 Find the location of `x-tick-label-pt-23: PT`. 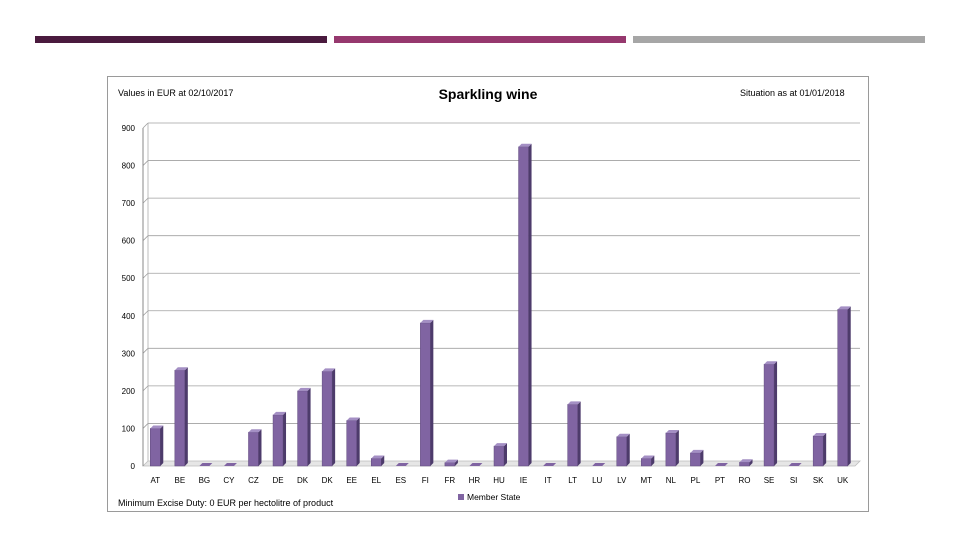

x-tick-label-pt-23: PT is located at coordinates (720, 480).